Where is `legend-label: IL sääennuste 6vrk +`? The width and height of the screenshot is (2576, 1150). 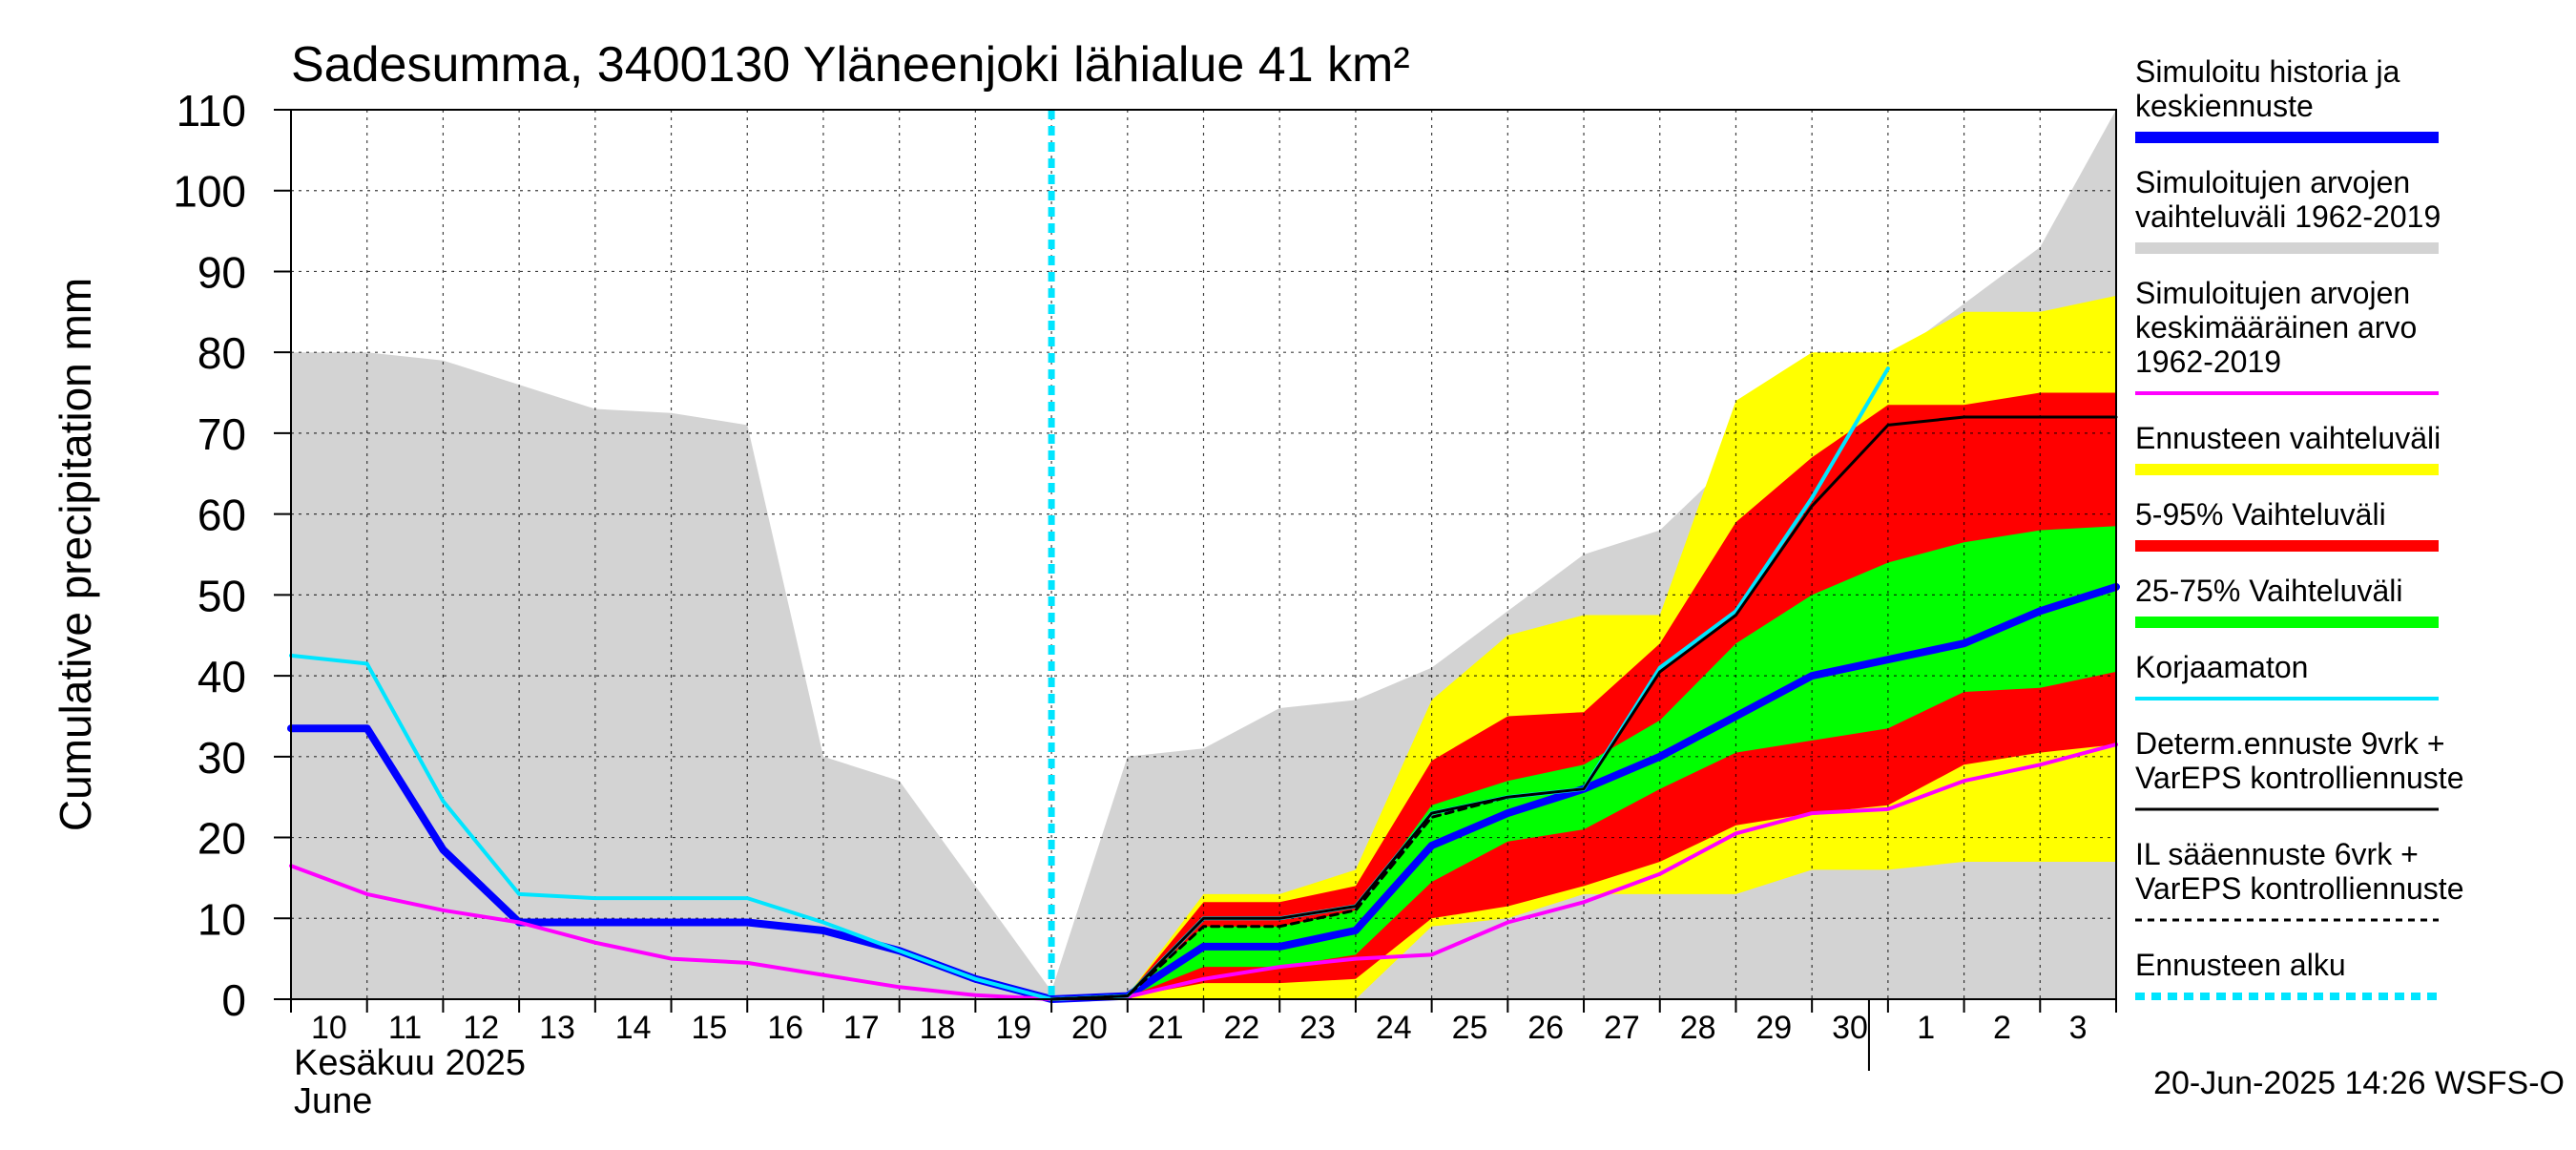
legend-label: IL sääennuste 6vrk + is located at coordinates (2277, 854).